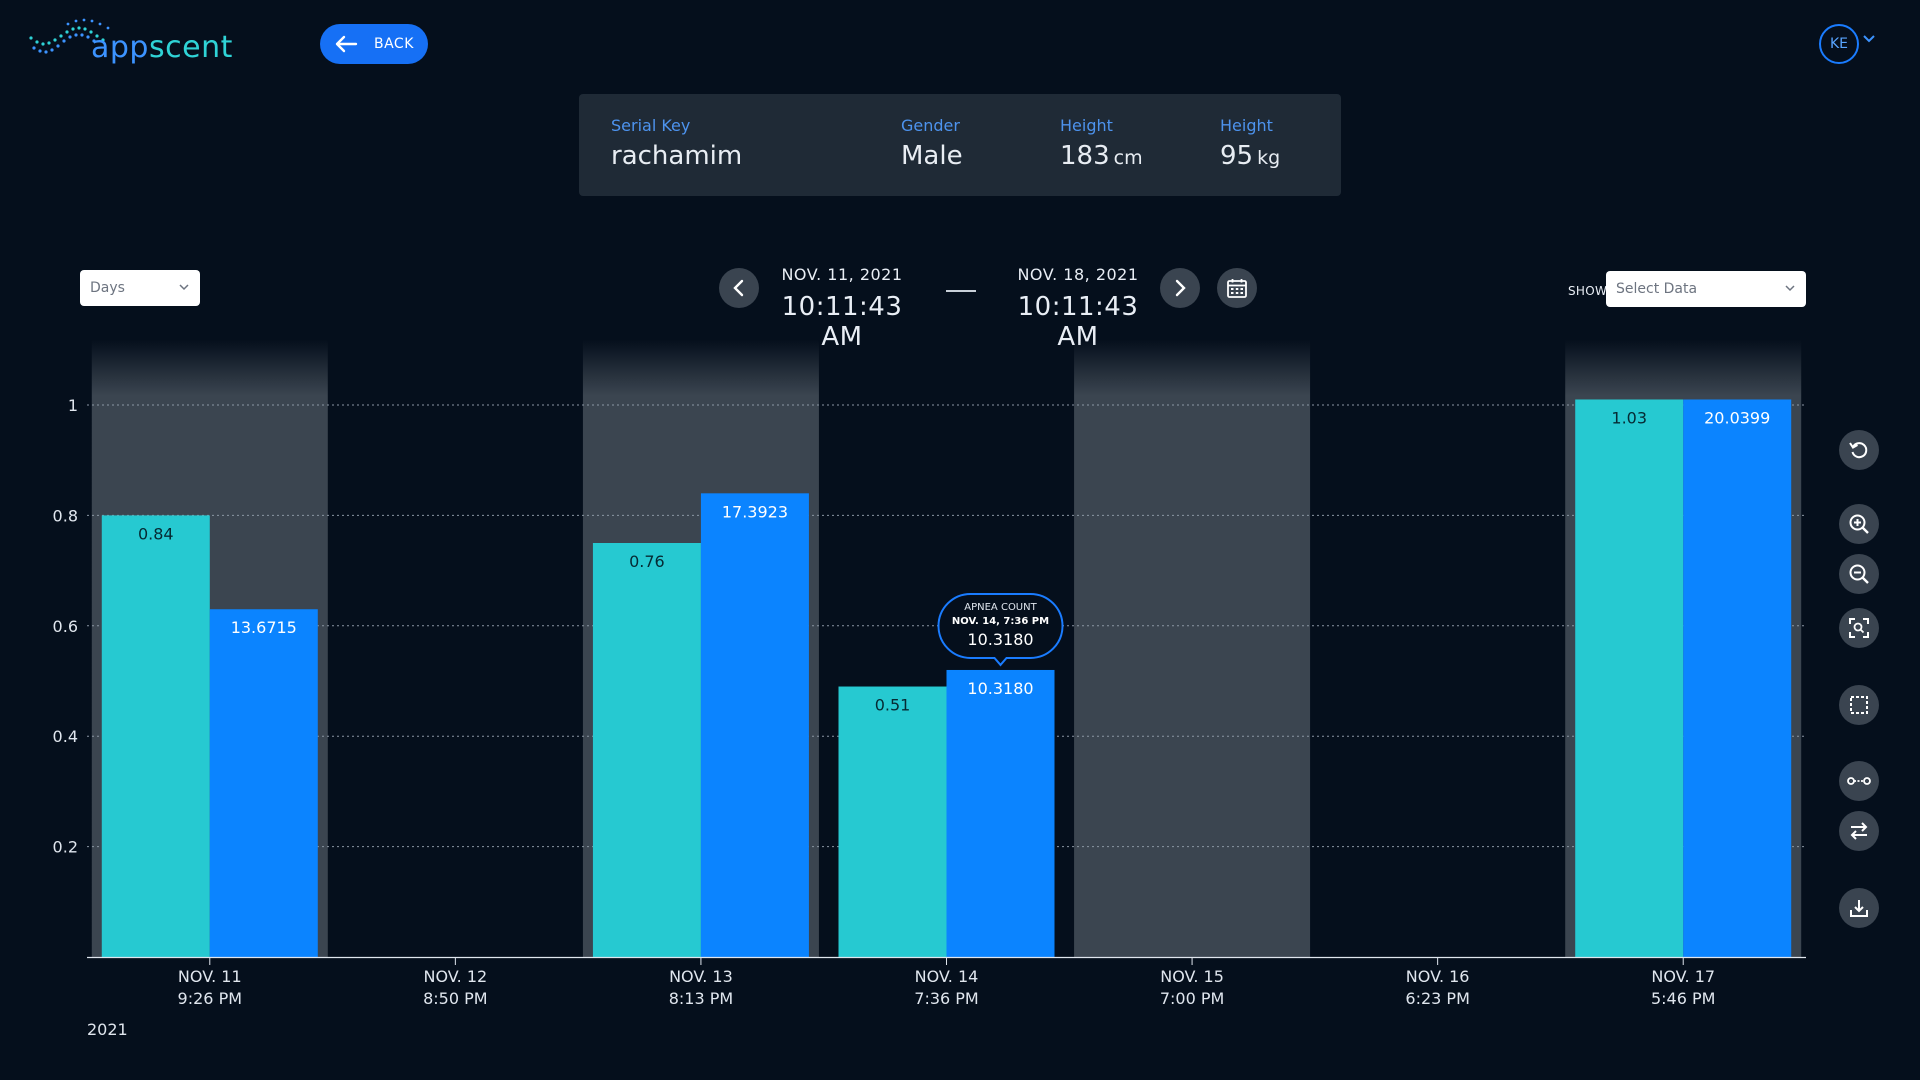  I want to click on zoom-in-button, so click(1859, 524).